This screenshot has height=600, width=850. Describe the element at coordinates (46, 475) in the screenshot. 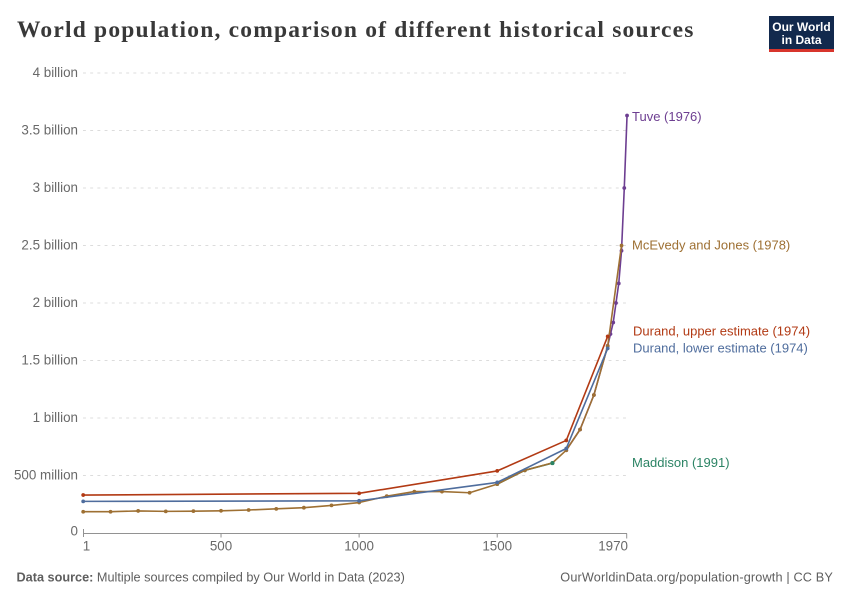

I see `svg-text: 500 million` at that location.